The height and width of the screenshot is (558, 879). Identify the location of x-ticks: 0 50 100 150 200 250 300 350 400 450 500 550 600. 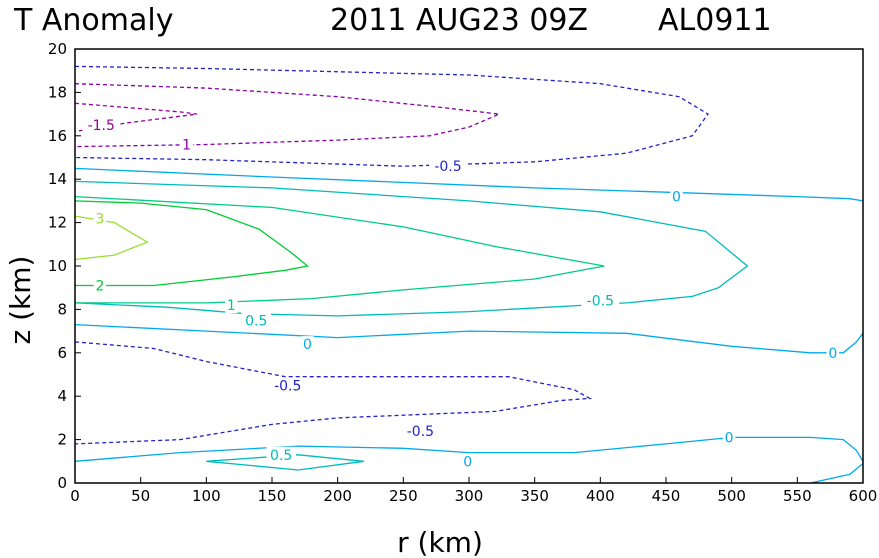
(473, 491).